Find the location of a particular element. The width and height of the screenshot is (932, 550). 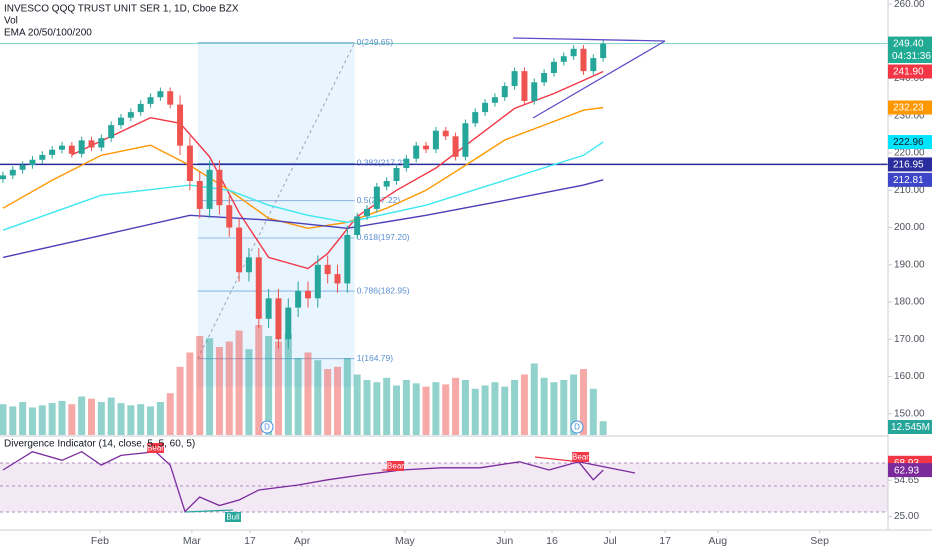

x-tick-label: 16 is located at coordinates (552, 541).